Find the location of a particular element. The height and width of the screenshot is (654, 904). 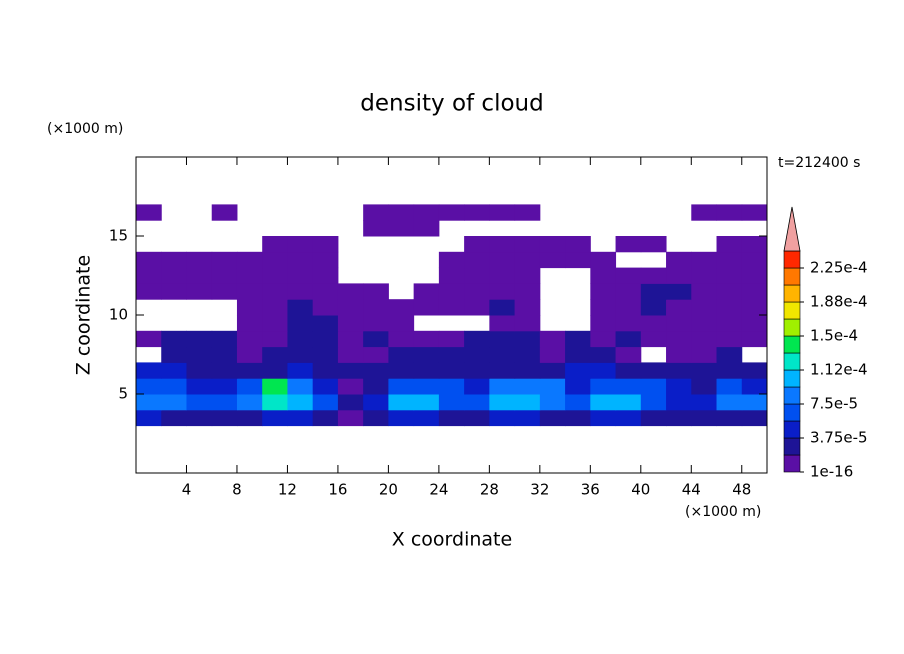

x-tick-label: 40 is located at coordinates (640, 490).